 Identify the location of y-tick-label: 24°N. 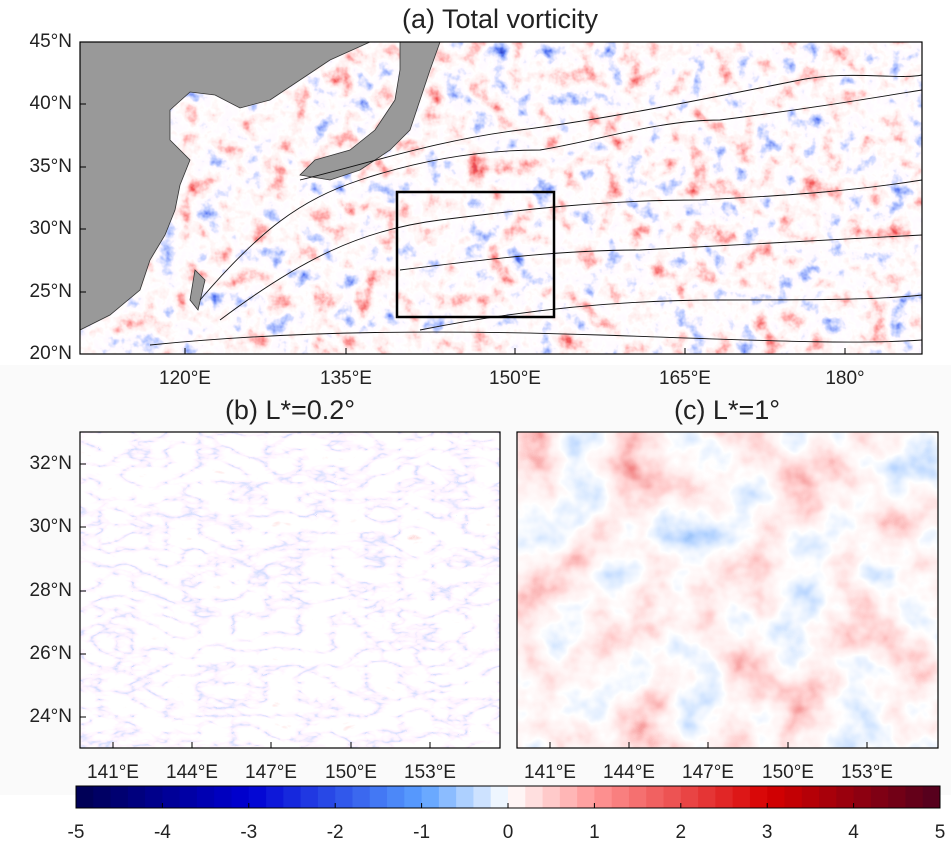
(51, 716).